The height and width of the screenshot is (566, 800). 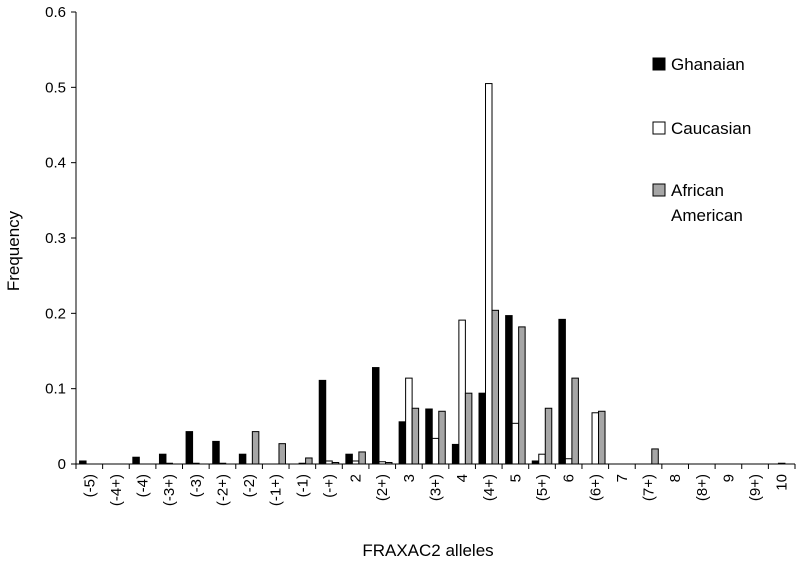 What do you see at coordinates (427, 550) in the screenshot?
I see `x-axis-title: FRAXAC2 alleles` at bounding box center [427, 550].